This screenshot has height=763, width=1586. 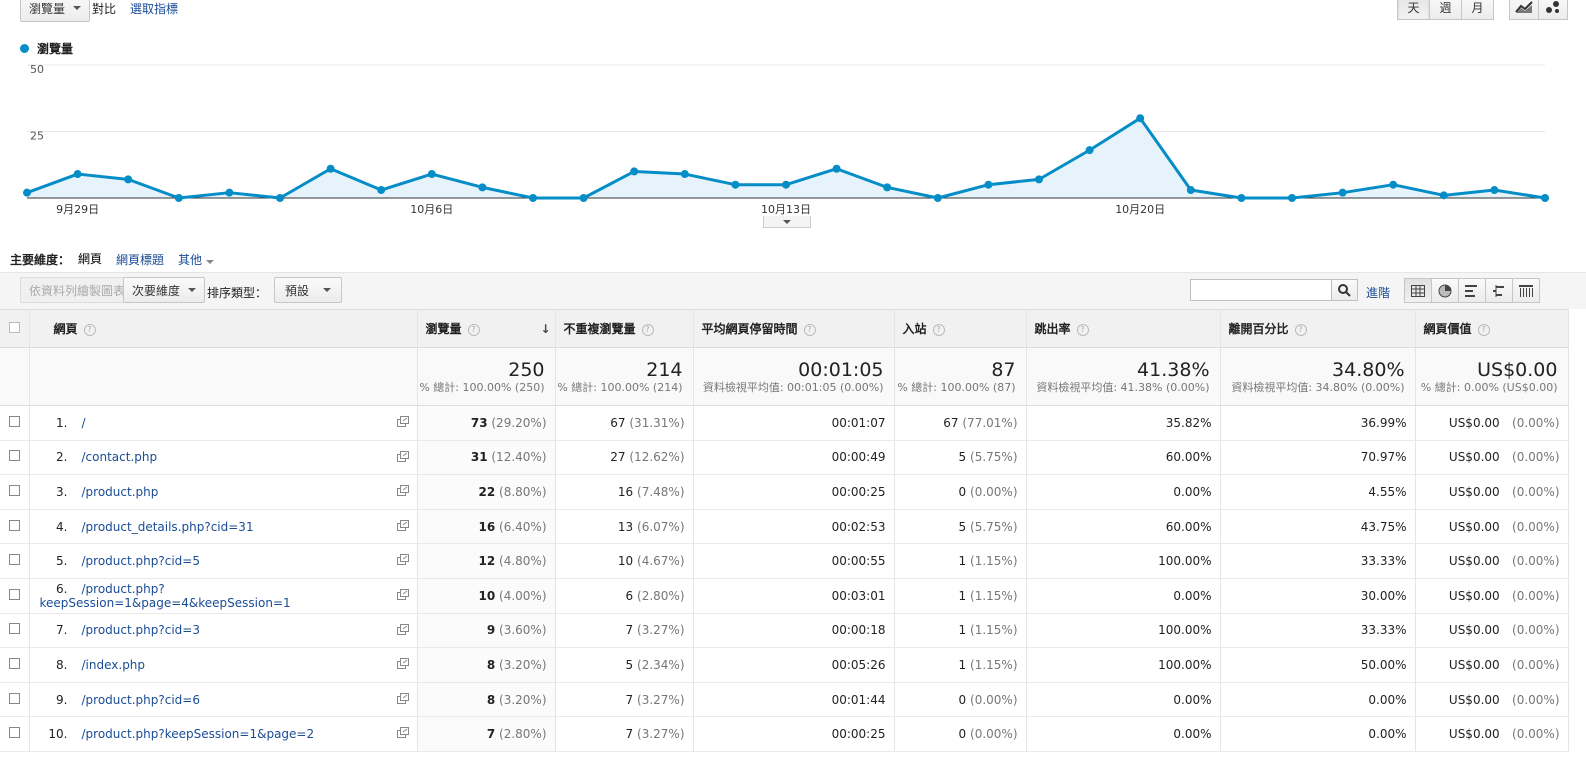 I want to click on page-link: /product.php?keepSession=1&page=2, so click(x=198, y=734).